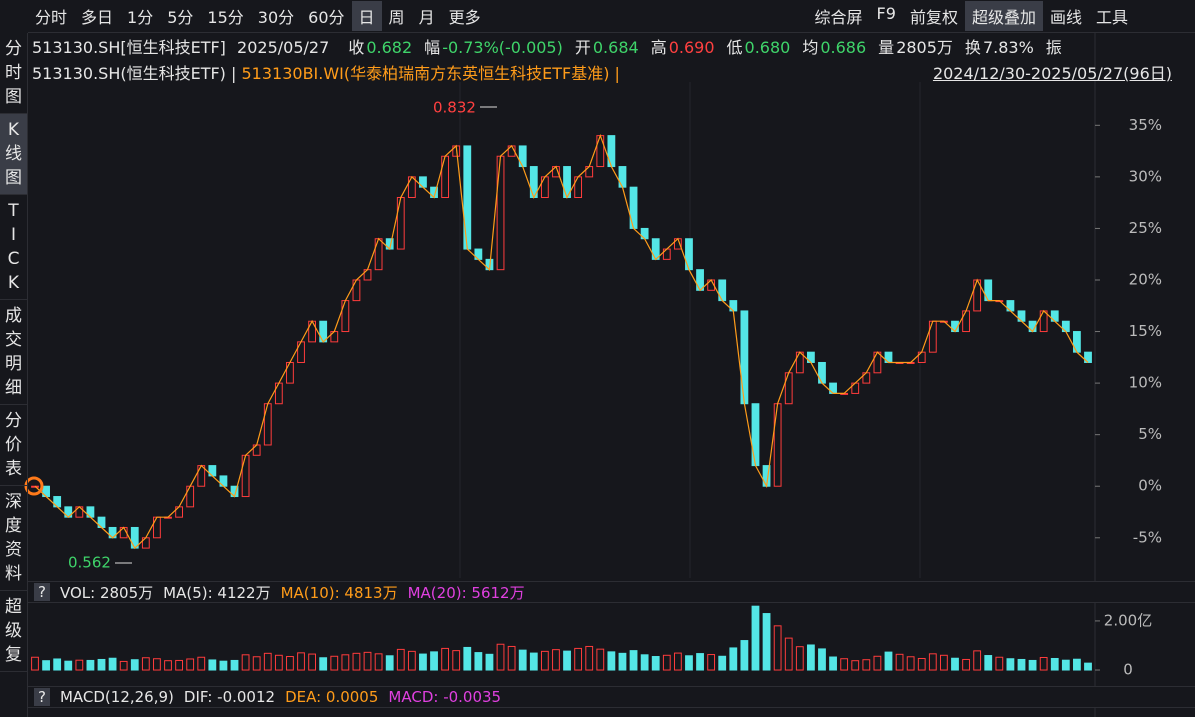  I want to click on period-button: 15分, so click(225, 17).